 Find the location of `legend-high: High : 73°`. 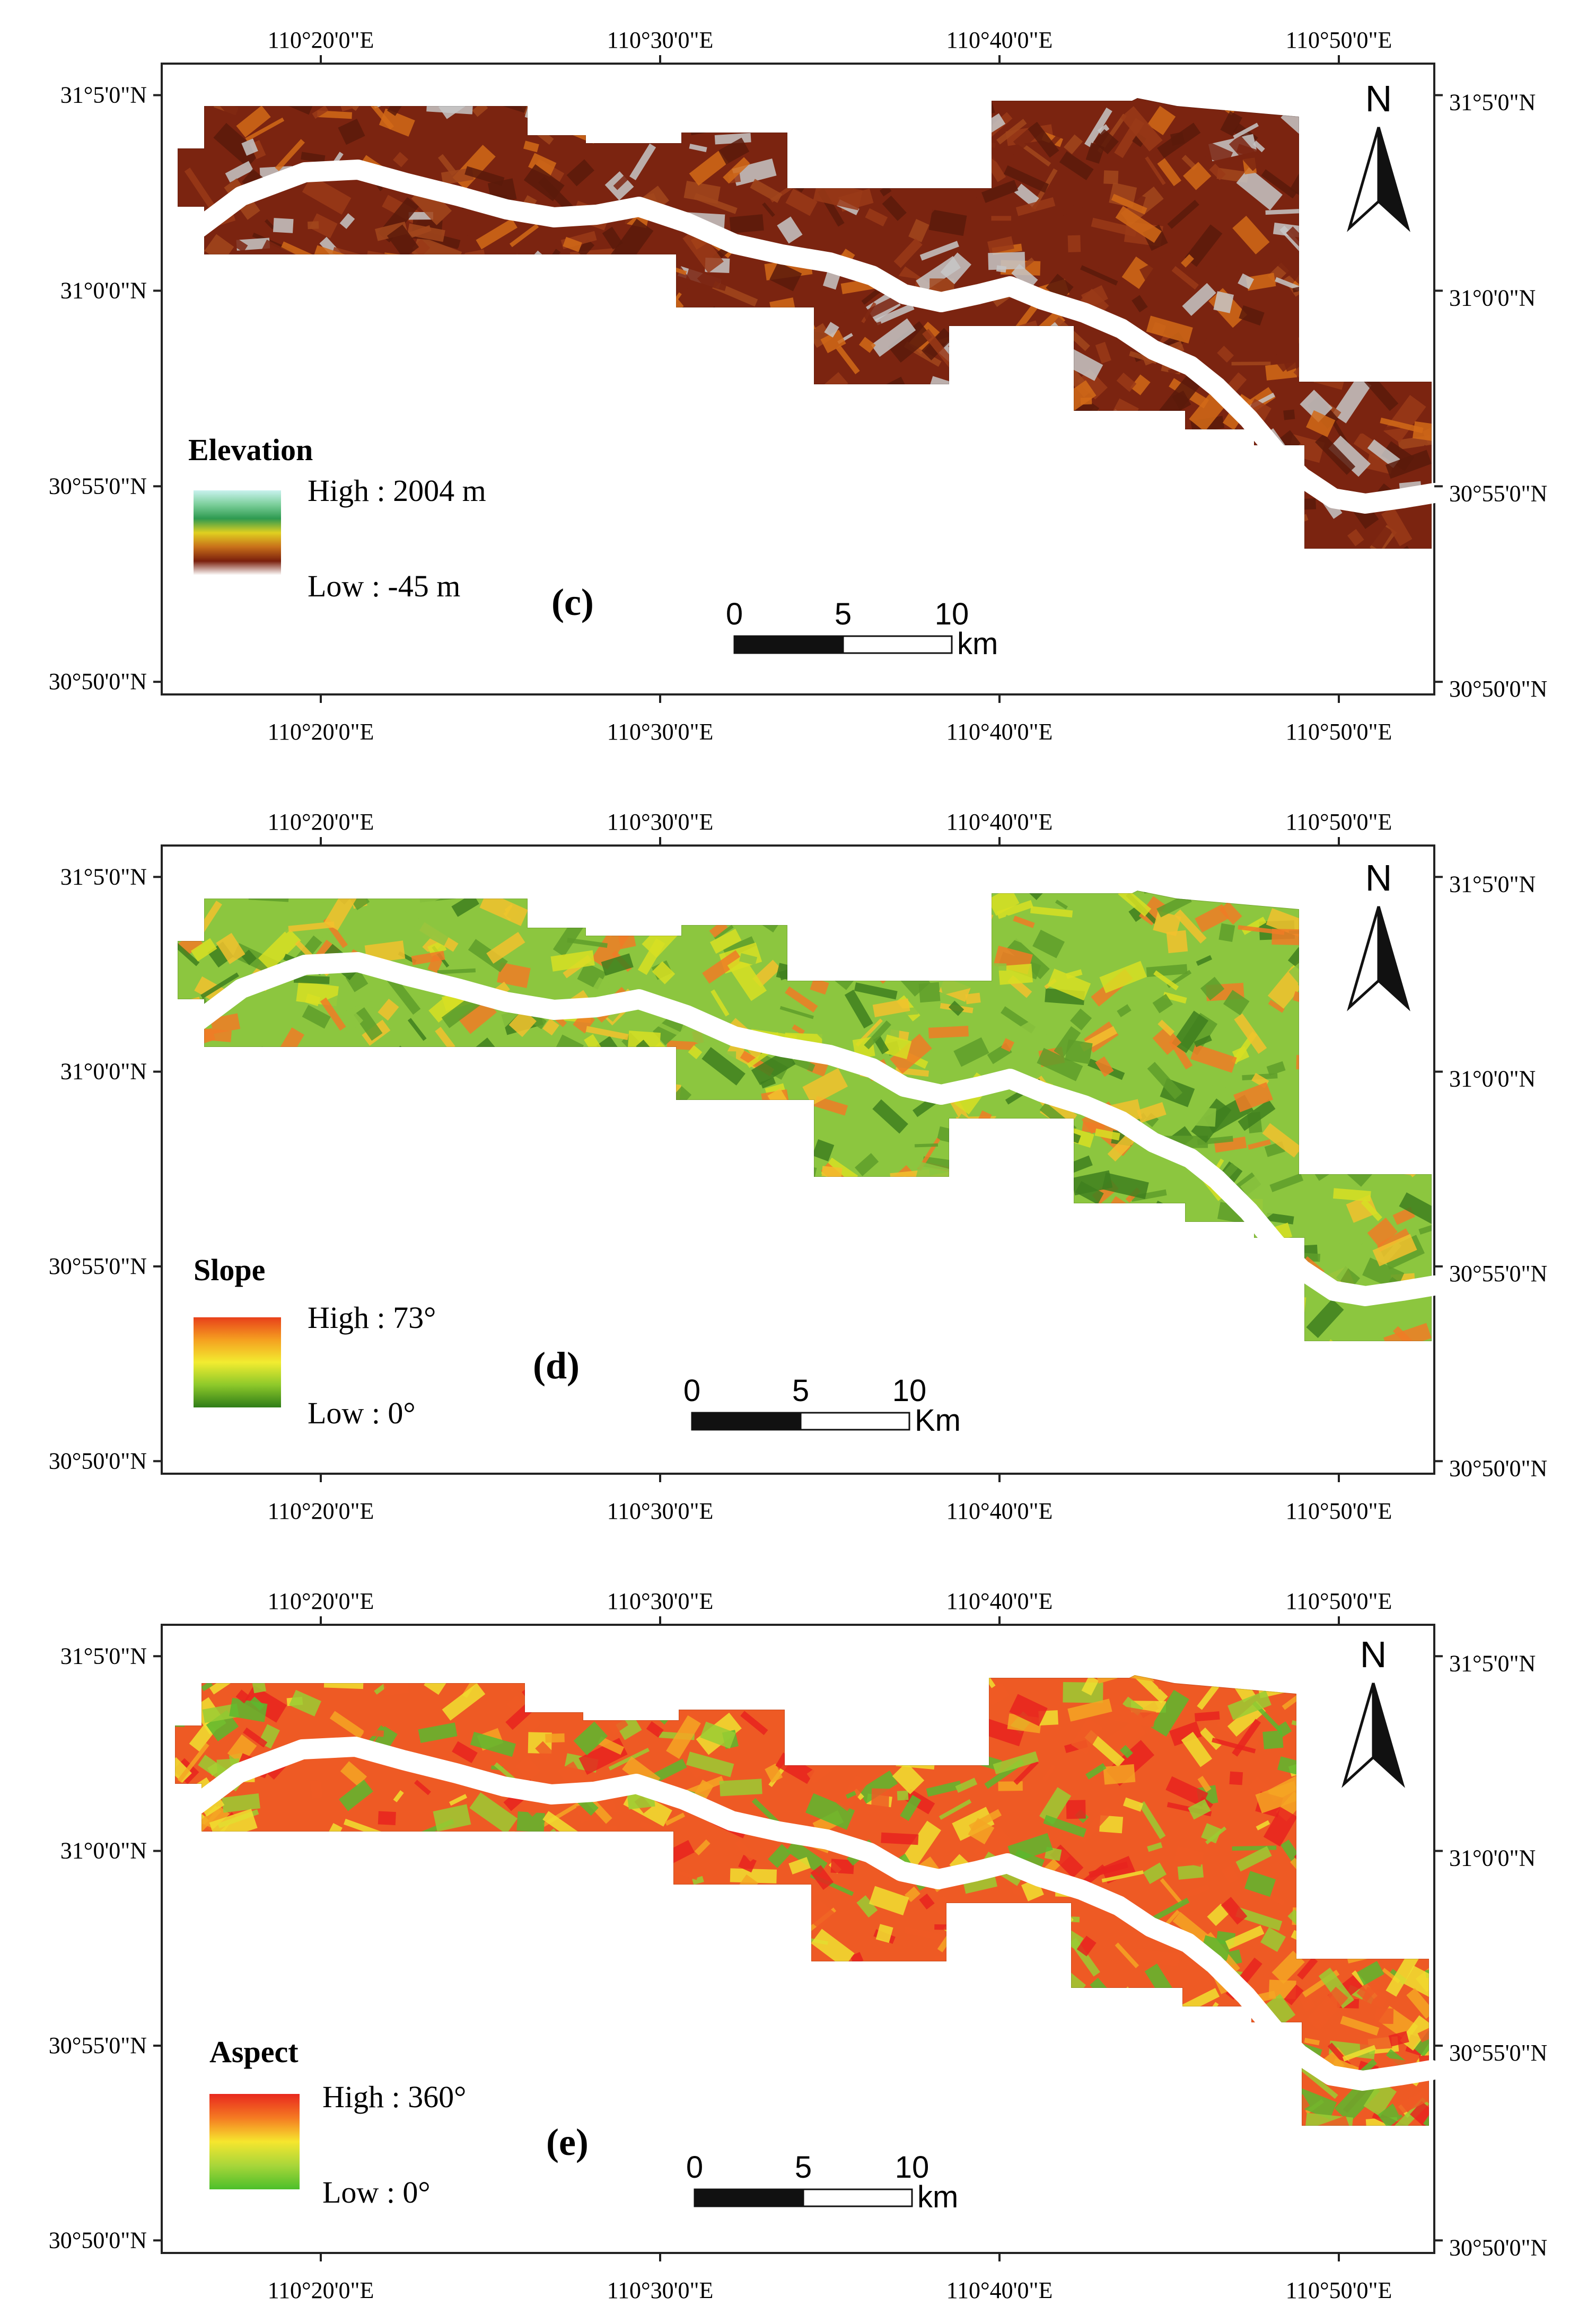

legend-high: High : 73° is located at coordinates (372, 1317).